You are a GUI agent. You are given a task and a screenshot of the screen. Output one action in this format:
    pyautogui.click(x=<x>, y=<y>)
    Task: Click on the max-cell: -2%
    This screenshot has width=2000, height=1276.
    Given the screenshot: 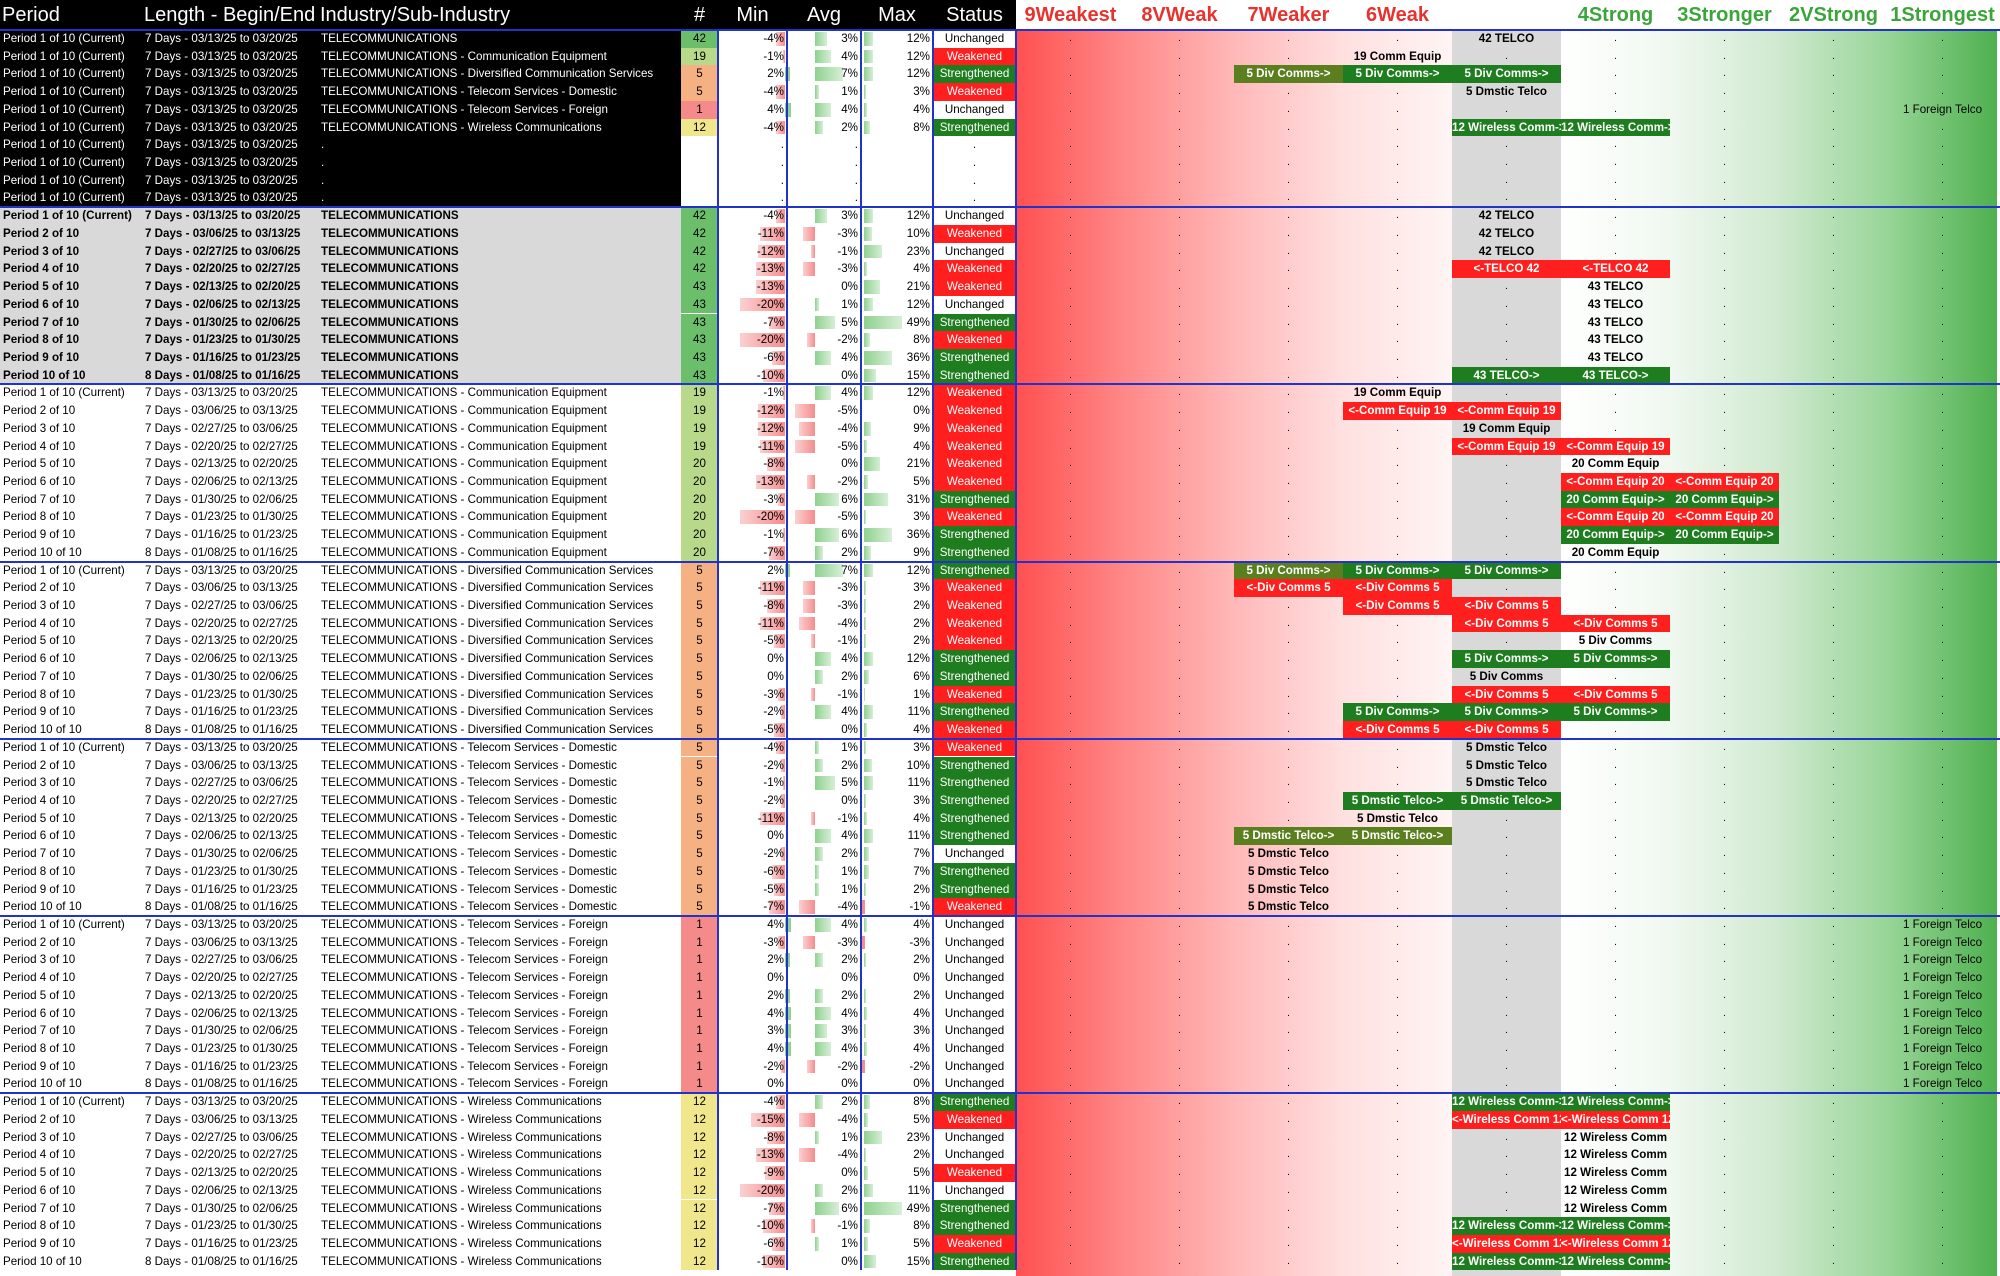 What is the action you would take?
    pyautogui.click(x=919, y=1066)
    